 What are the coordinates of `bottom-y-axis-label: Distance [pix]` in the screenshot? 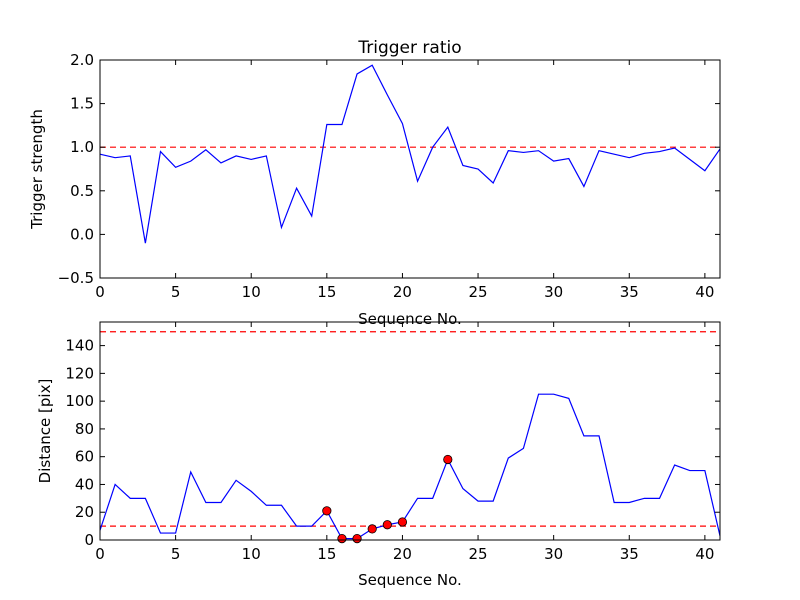 It's located at (45, 431).